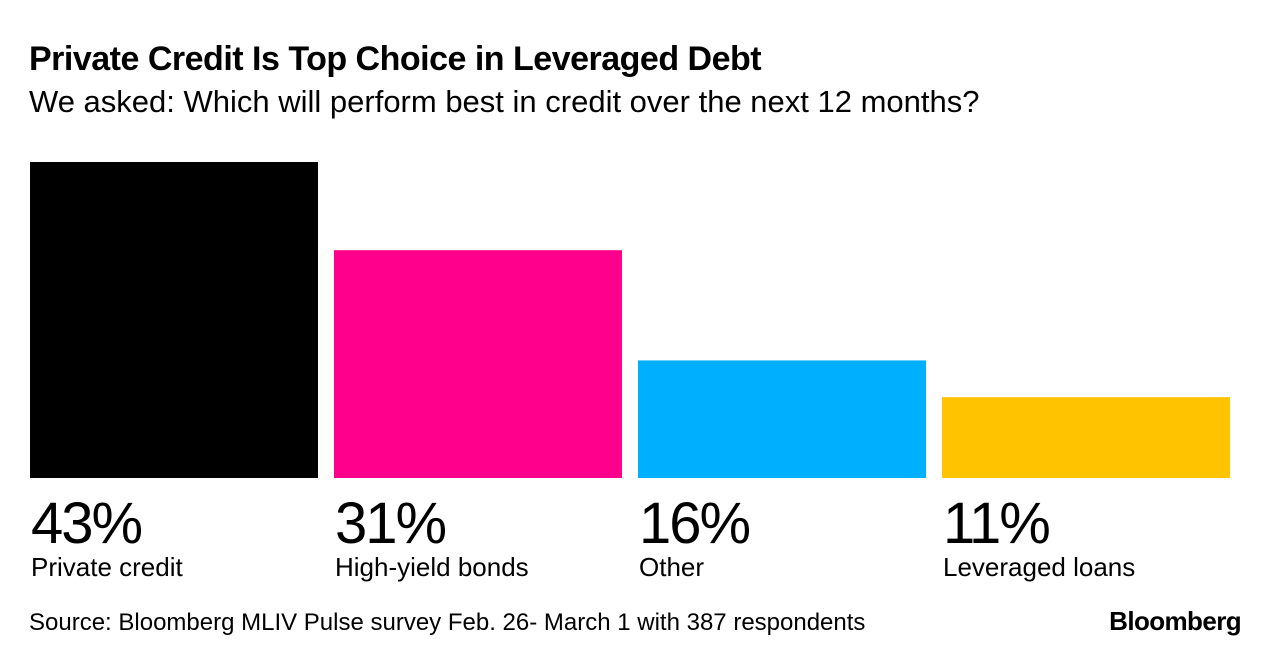  What do you see at coordinates (478, 364) in the screenshot?
I see `bar-high-yield-bonds` at bounding box center [478, 364].